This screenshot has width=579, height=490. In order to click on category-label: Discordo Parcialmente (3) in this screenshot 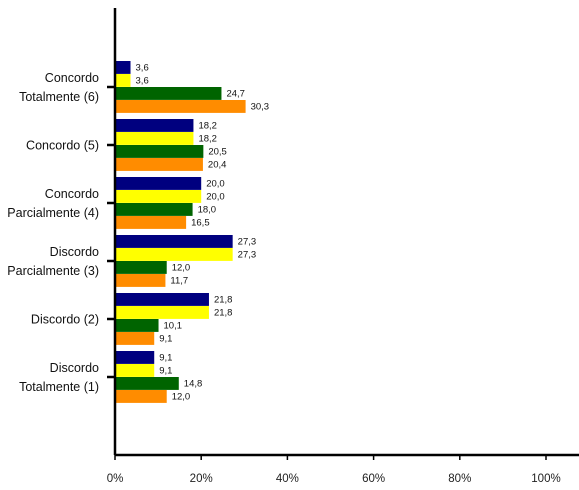, I will do `click(53, 261)`.